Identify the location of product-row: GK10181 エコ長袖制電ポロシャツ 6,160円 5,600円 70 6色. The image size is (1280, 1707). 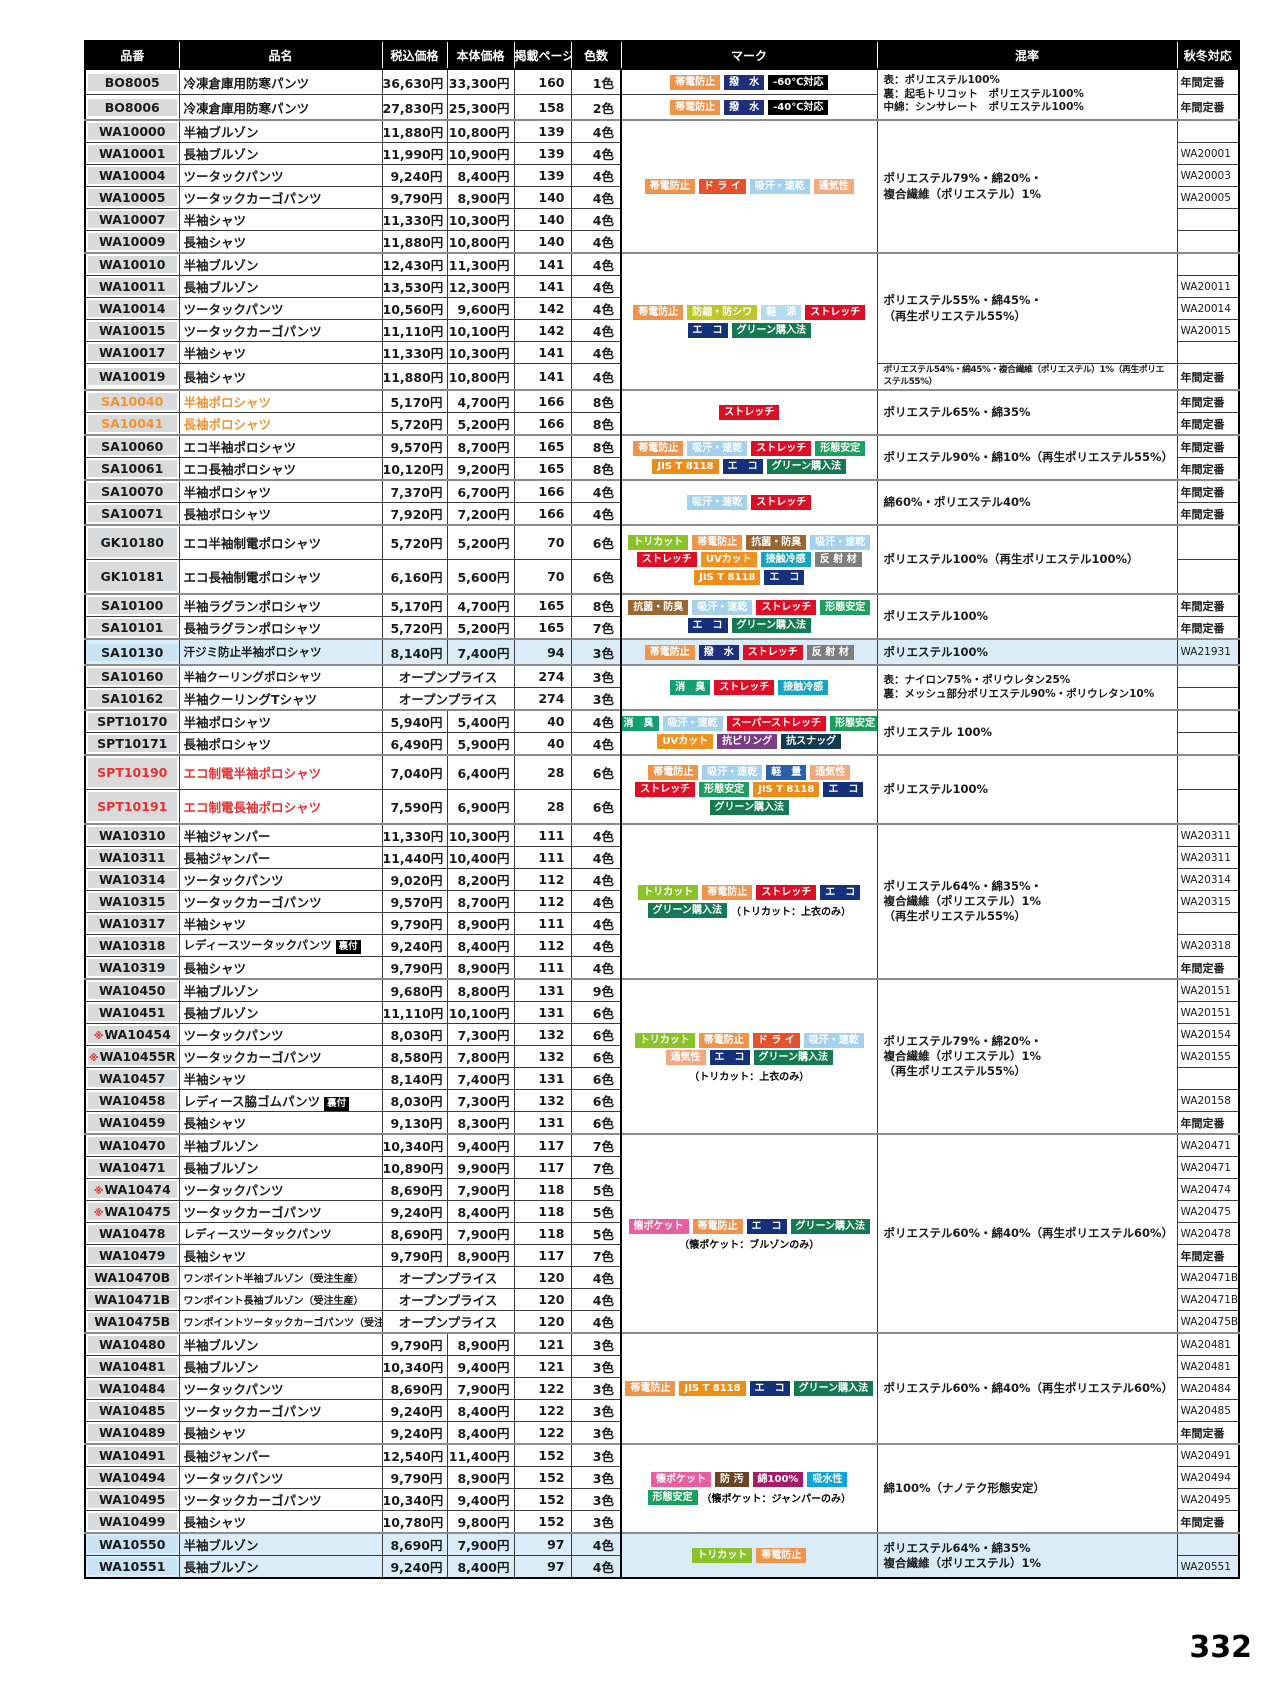
(662, 577).